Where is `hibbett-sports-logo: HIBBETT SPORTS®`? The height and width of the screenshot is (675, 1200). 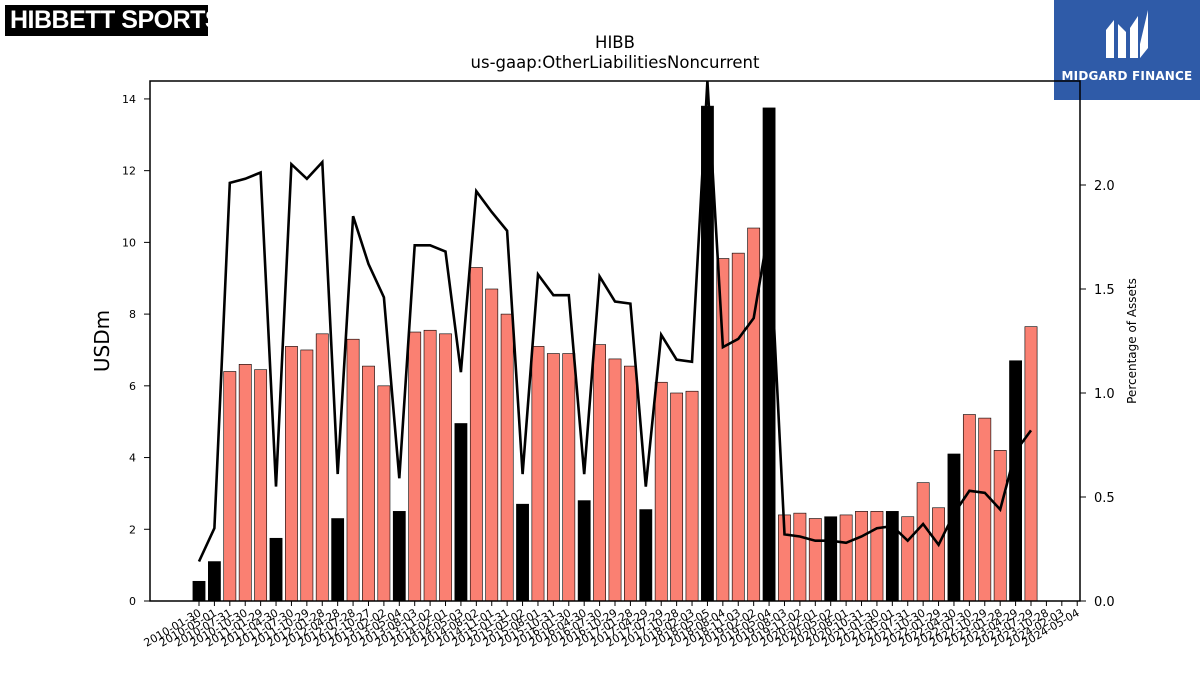 hibbett-sports-logo: HIBBETT SPORTS® is located at coordinates (117, 20).